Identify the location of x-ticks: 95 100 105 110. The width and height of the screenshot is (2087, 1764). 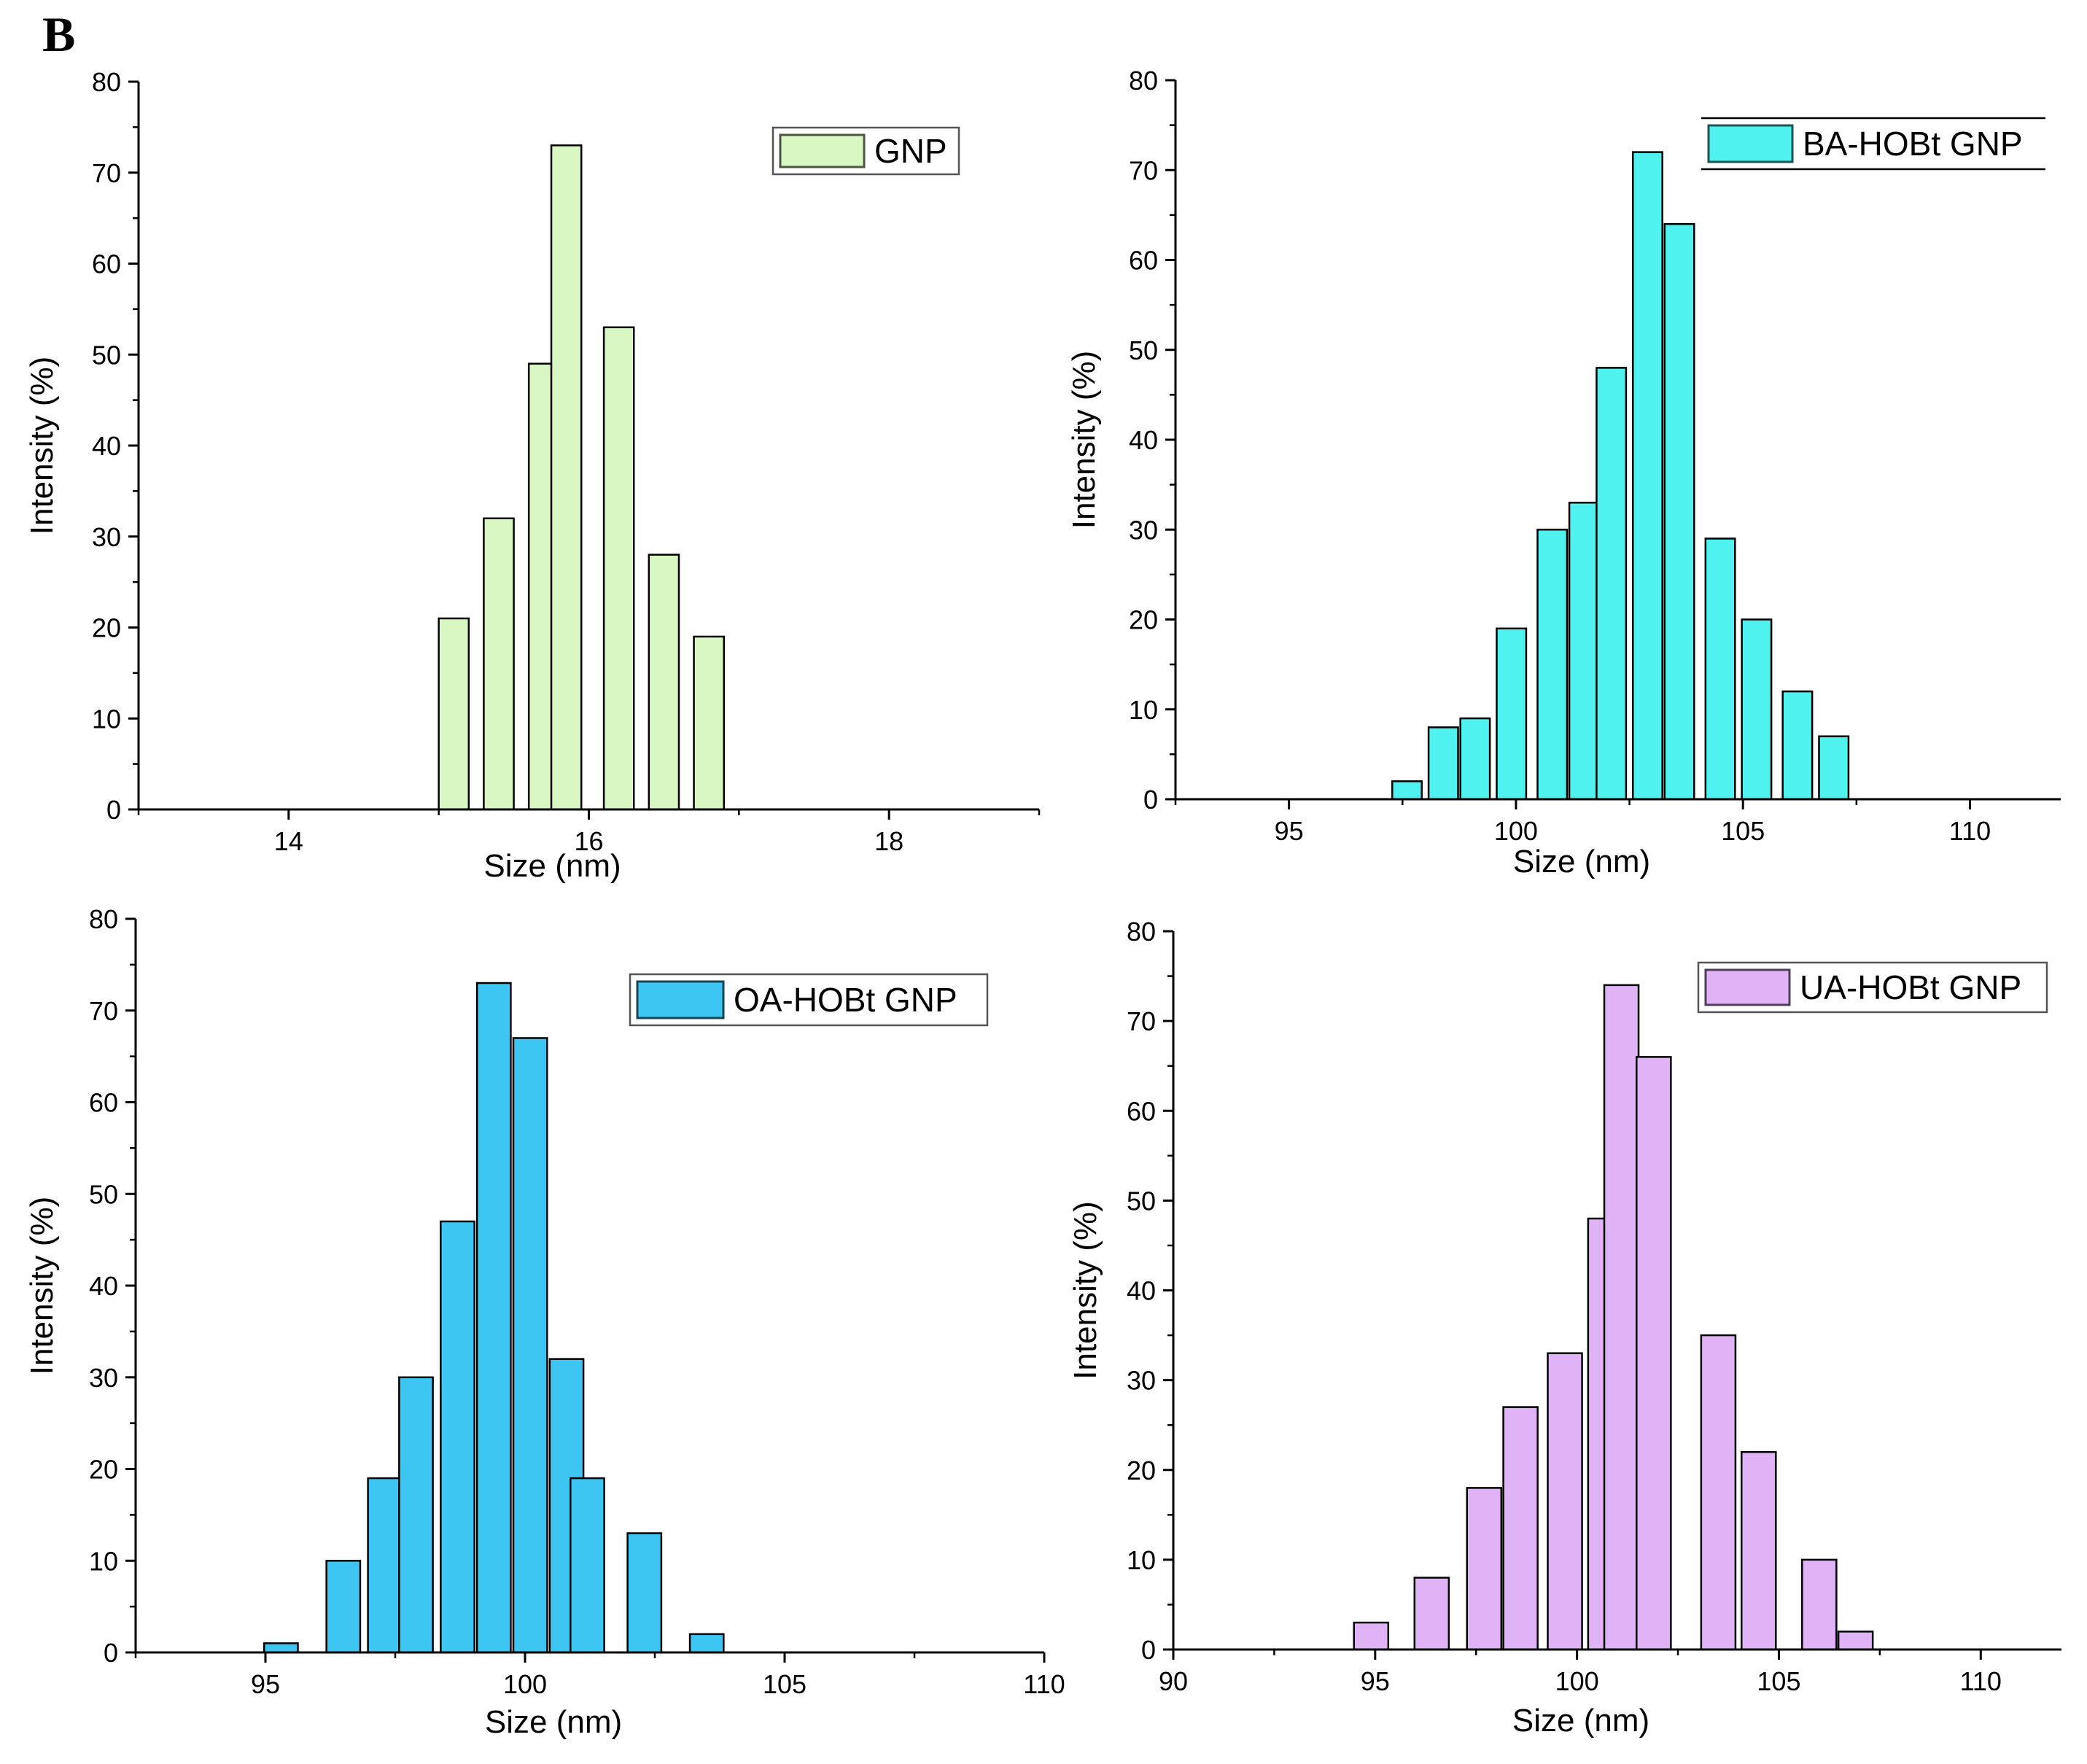
(600, 1675).